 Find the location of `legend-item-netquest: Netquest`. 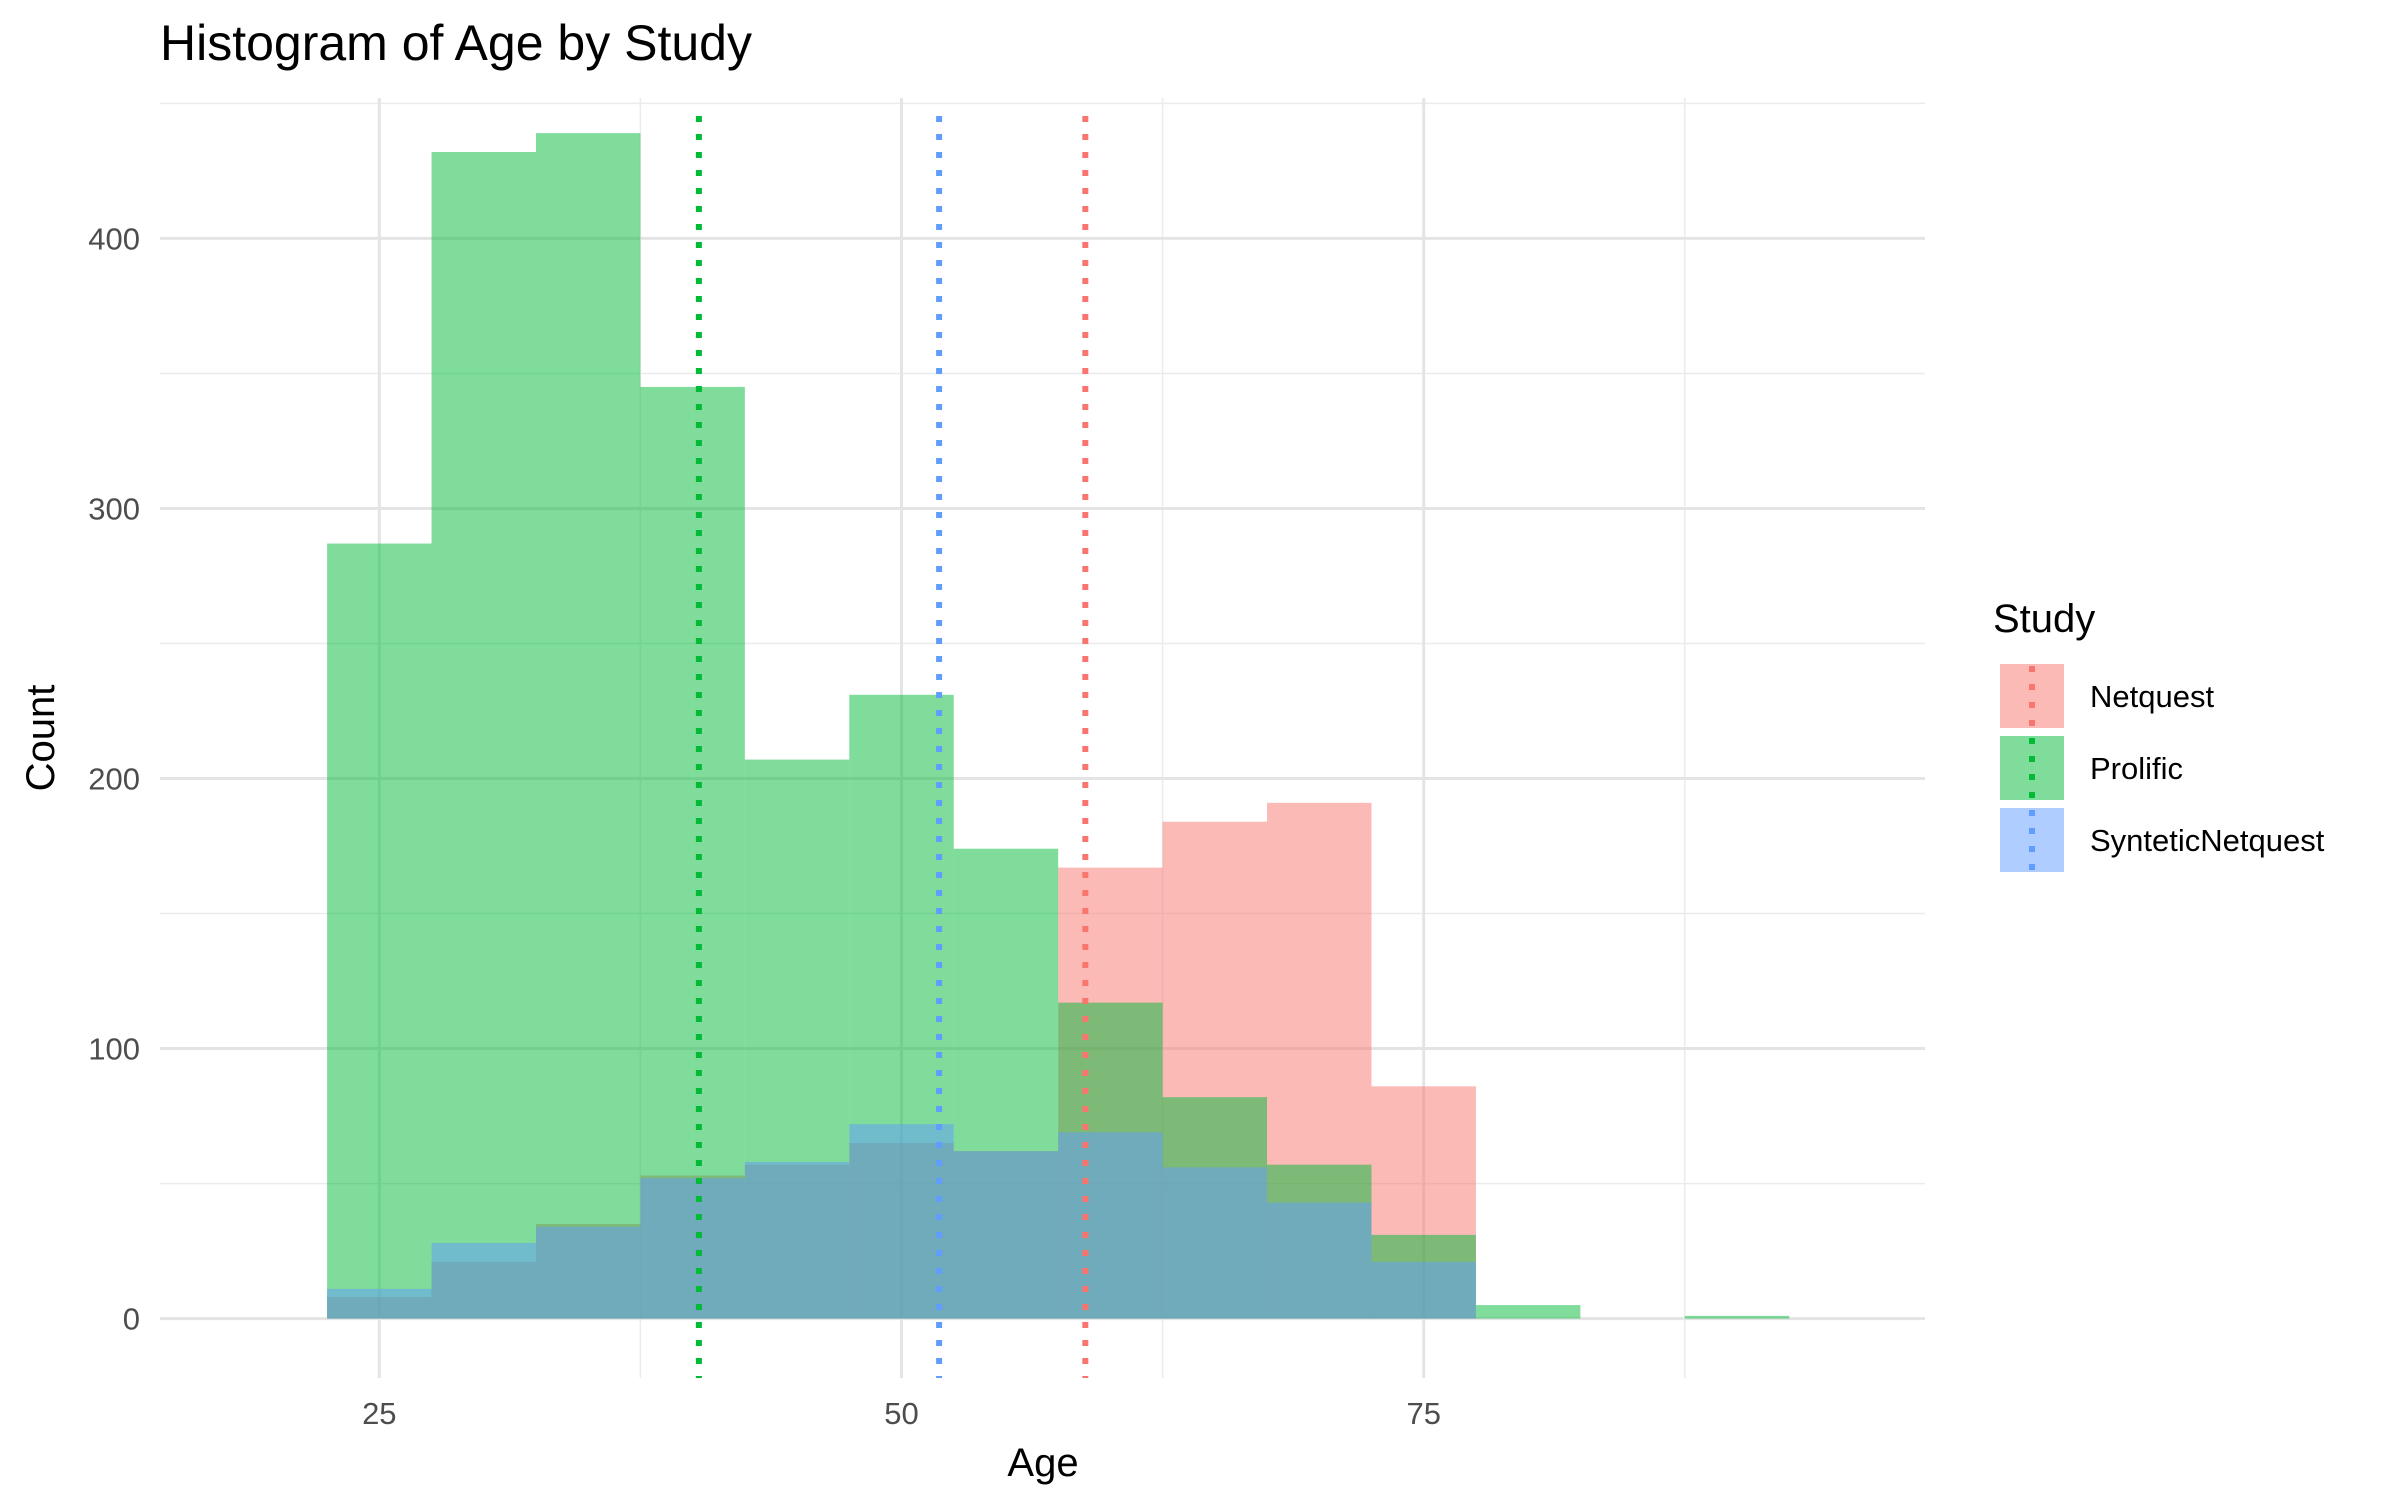

legend-item-netquest: Netquest is located at coordinates (2107, 696).